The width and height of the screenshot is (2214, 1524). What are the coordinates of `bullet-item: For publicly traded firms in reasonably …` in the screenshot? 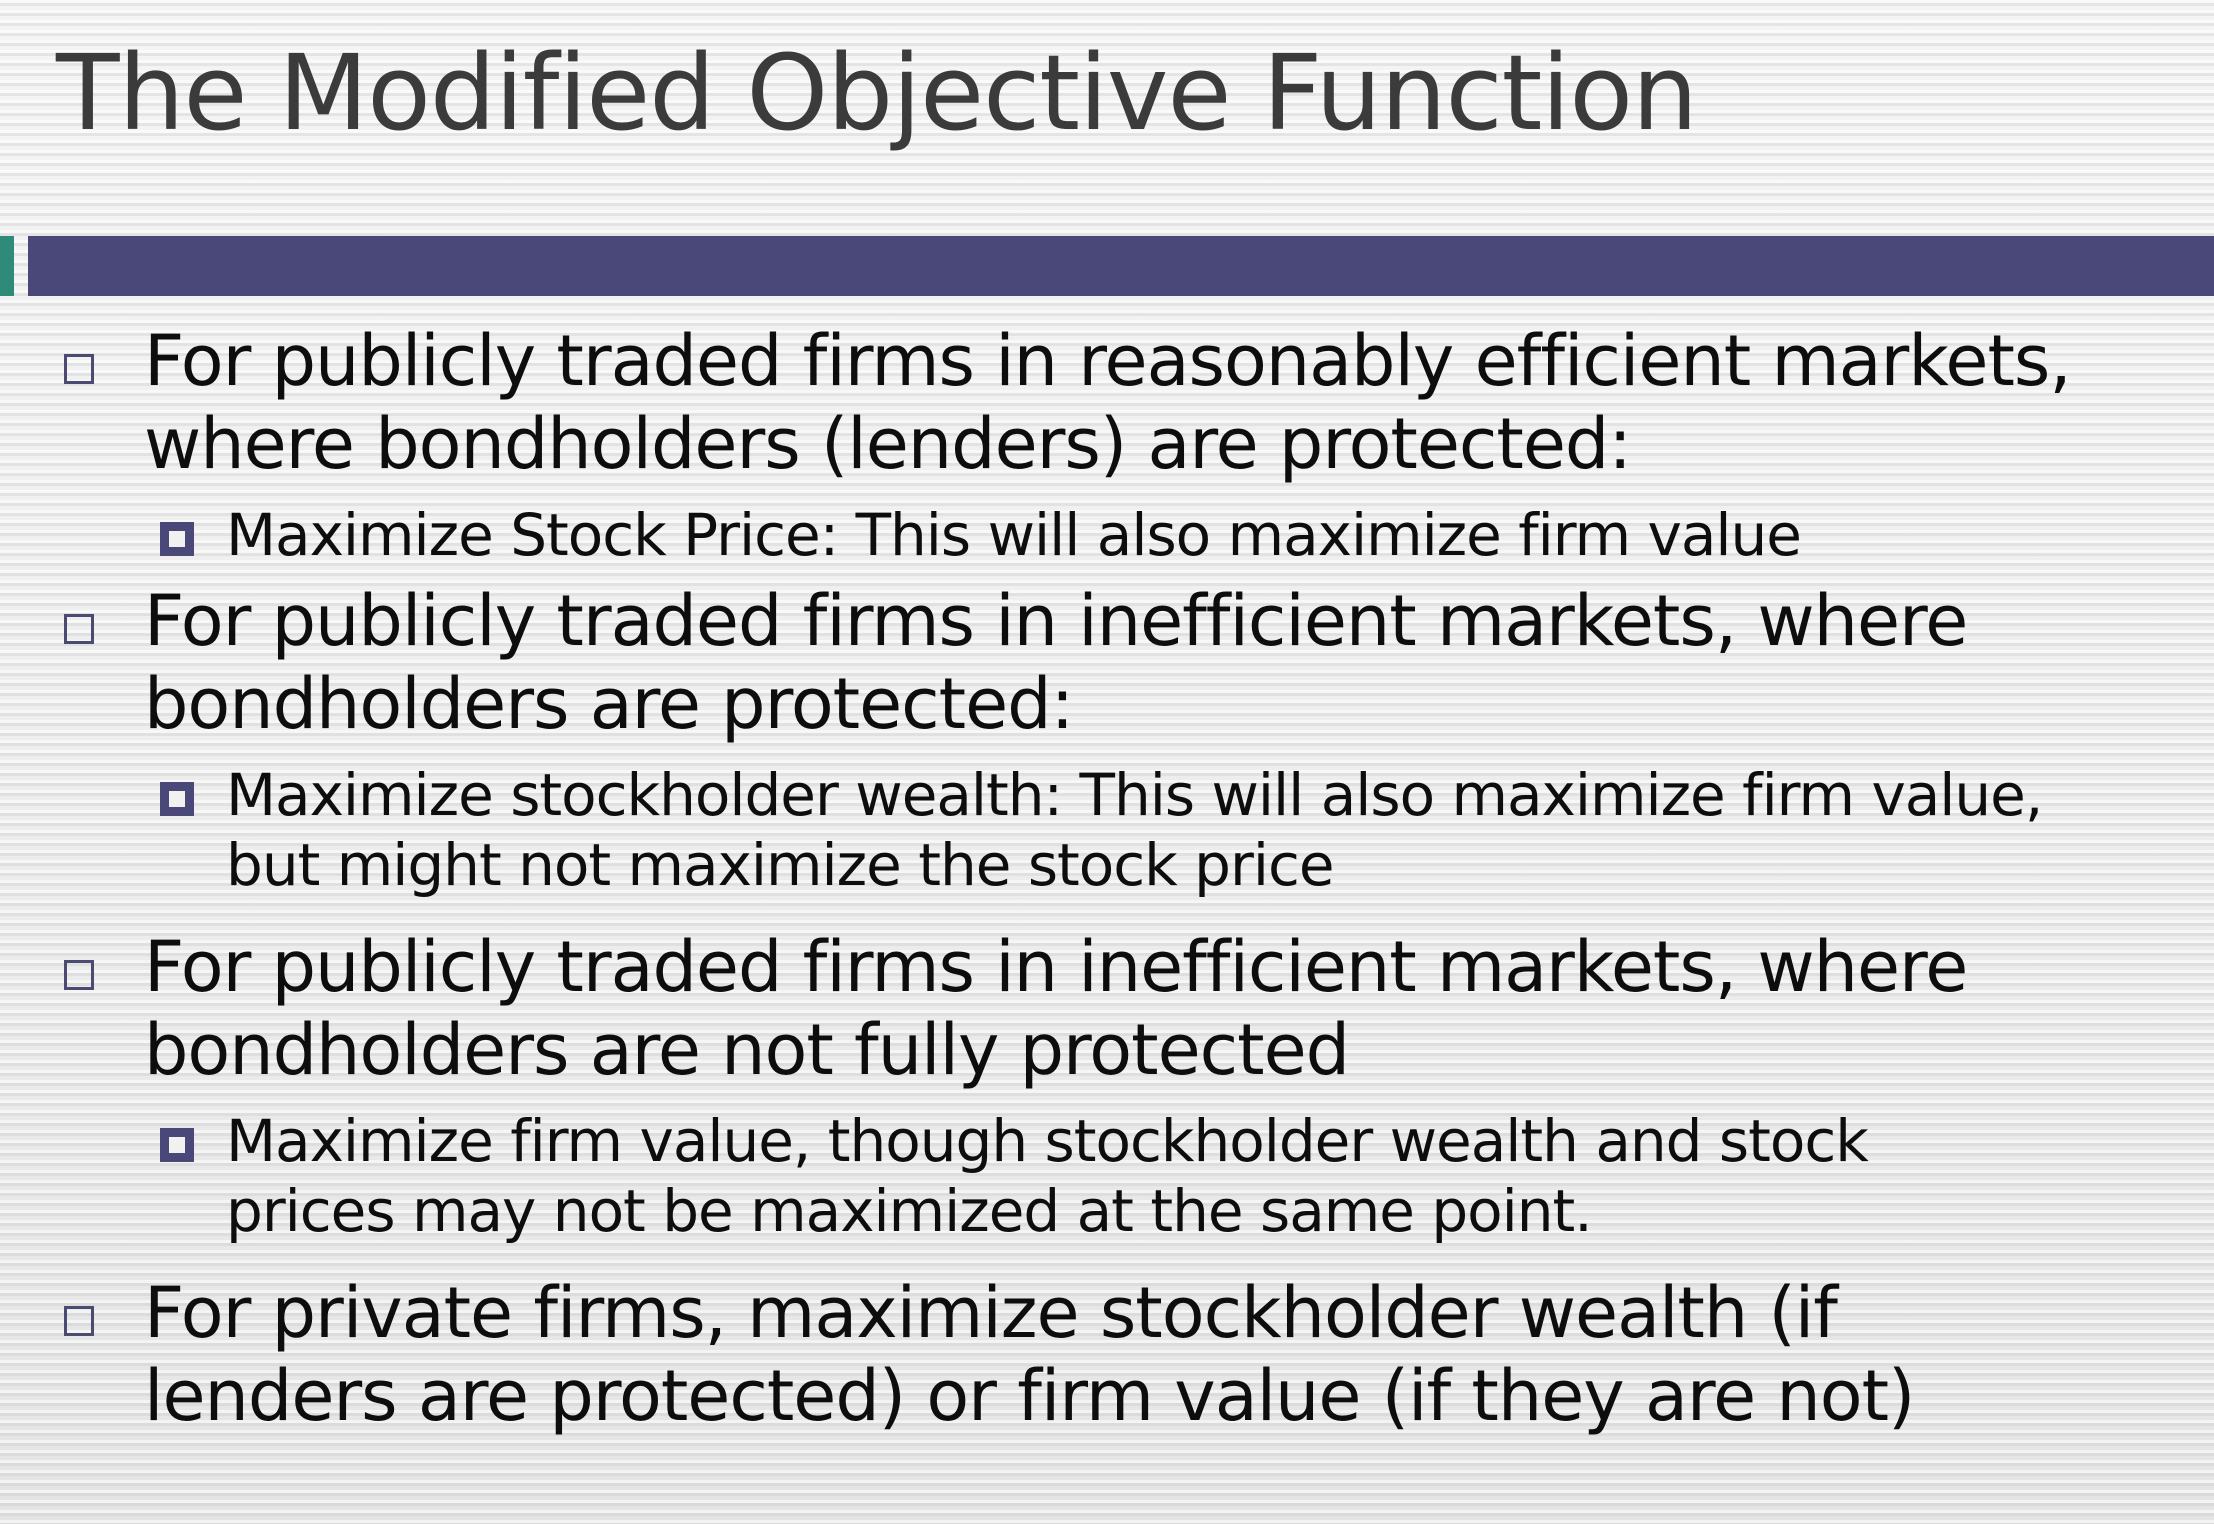 It's located at (1107, 403).